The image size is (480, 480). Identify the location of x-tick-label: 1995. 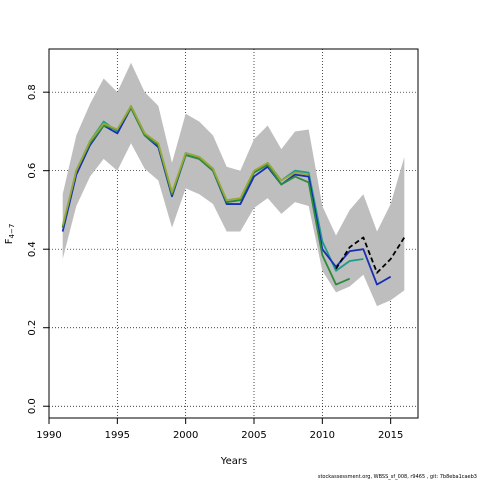
(117, 435).